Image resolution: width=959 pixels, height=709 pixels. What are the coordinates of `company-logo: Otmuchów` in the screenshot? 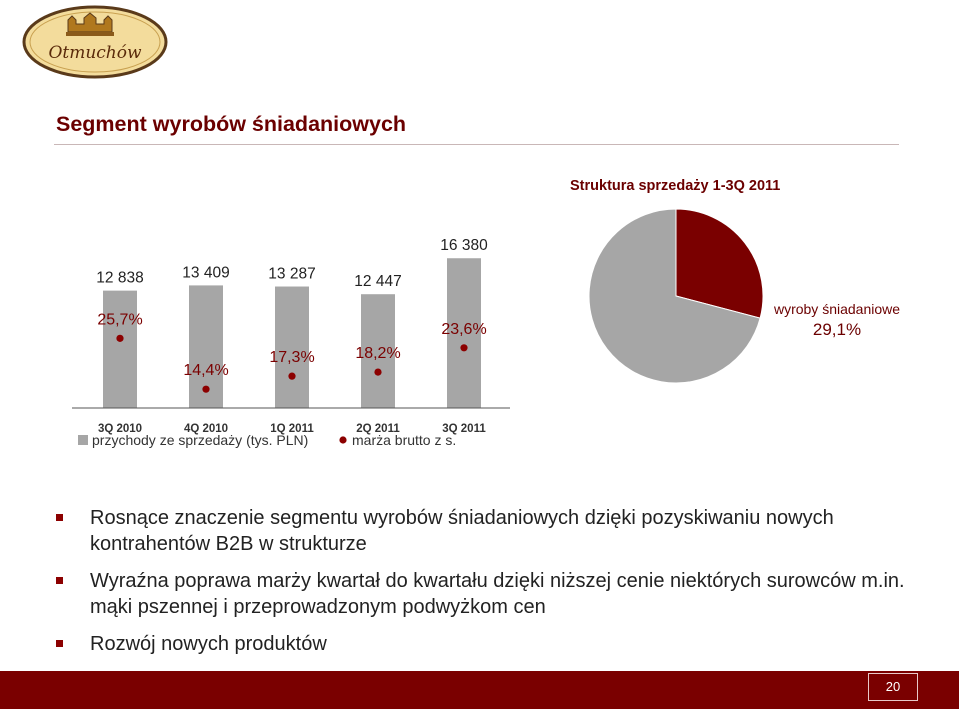 It's located at (95, 42).